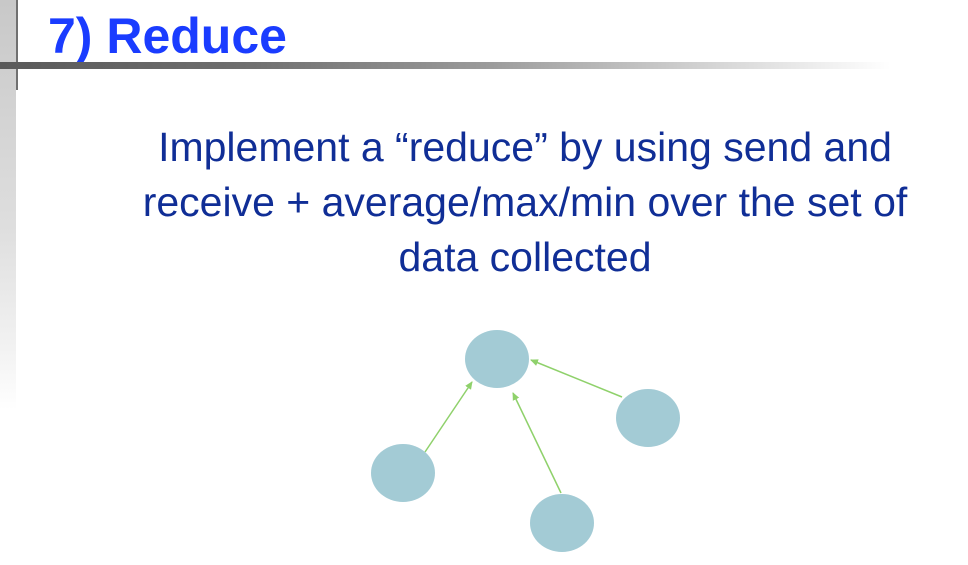 The image size is (968, 565). What do you see at coordinates (576, 378) in the screenshot?
I see `edge-right-to-root` at bounding box center [576, 378].